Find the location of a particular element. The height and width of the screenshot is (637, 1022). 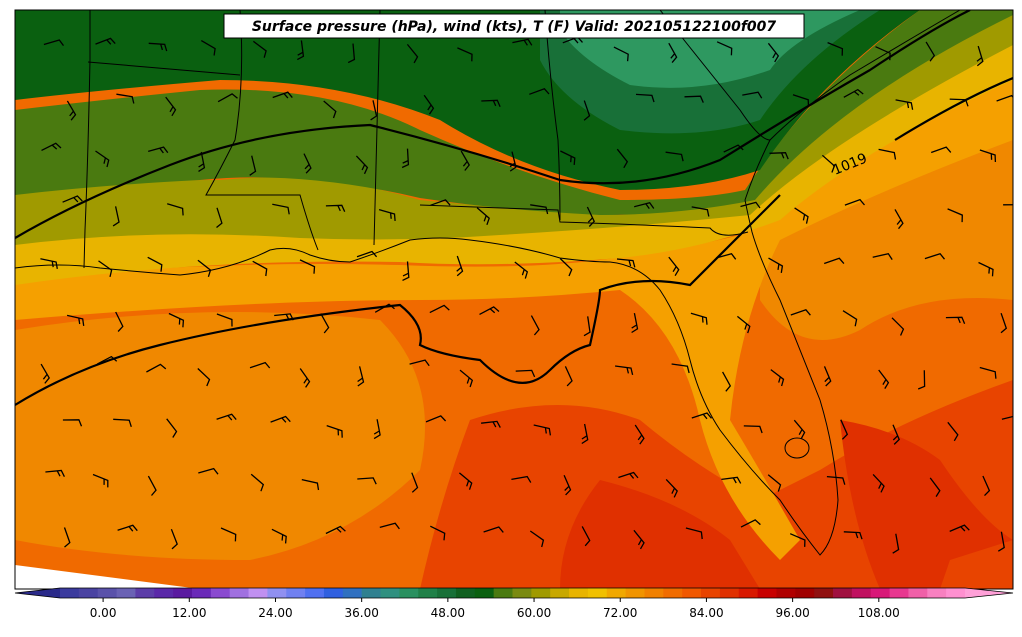

colorbar-over-extend is located at coordinates (989, 593).